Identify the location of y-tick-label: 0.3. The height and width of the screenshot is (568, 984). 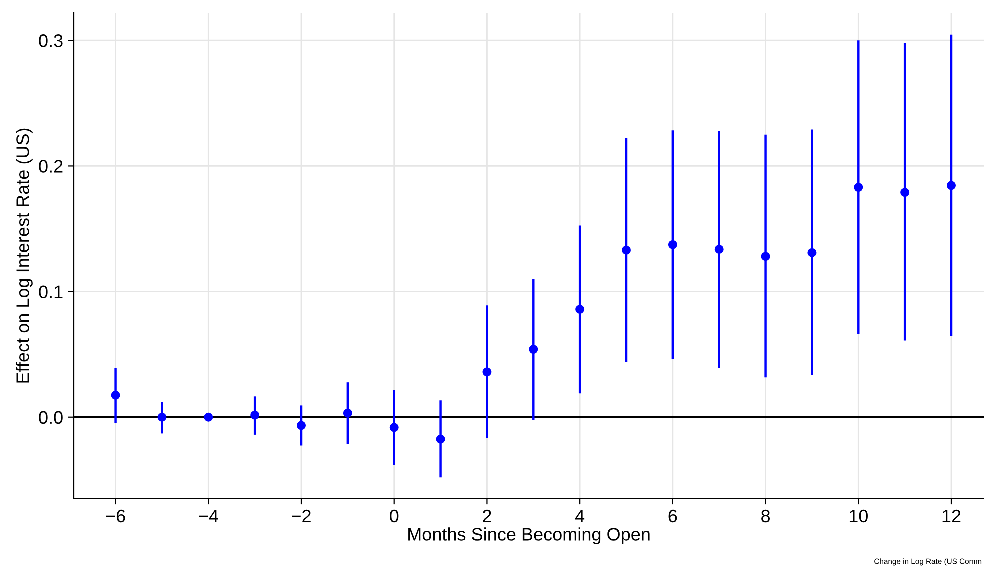
(51, 41).